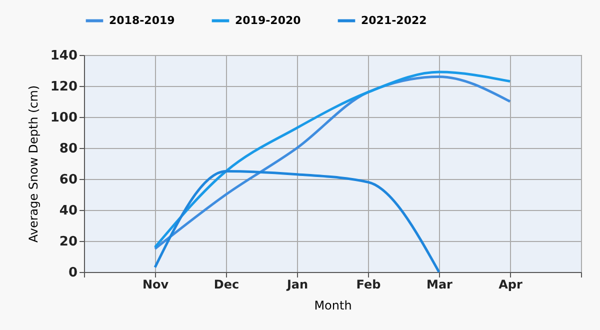 This screenshot has width=600, height=330. Describe the element at coordinates (297, 285) in the screenshot. I see `x-tick-label: Jan` at that location.